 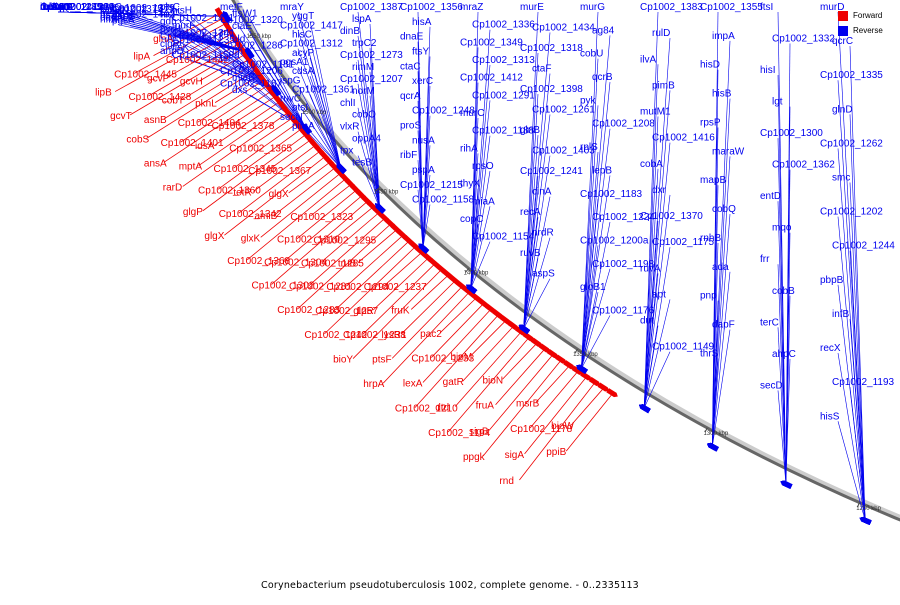 What do you see at coordinates (542, 192) in the screenshot?
I see `reverse-gene-label: cinA` at bounding box center [542, 192].